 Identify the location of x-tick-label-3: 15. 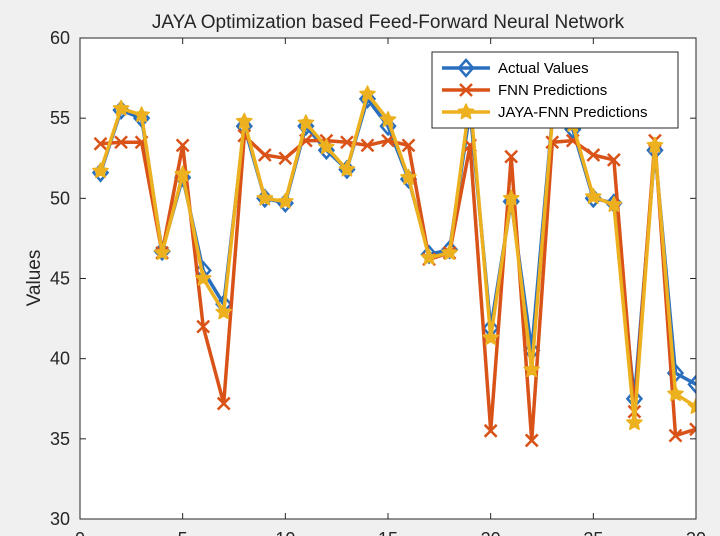
(388, 532).